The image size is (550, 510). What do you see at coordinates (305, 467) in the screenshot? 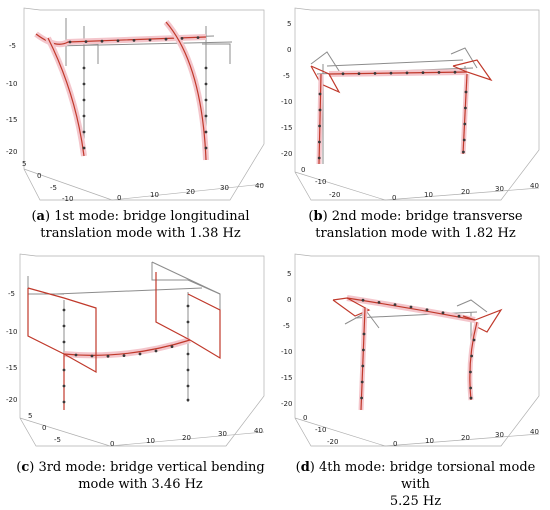
I see `caption-label: d` at bounding box center [305, 467].